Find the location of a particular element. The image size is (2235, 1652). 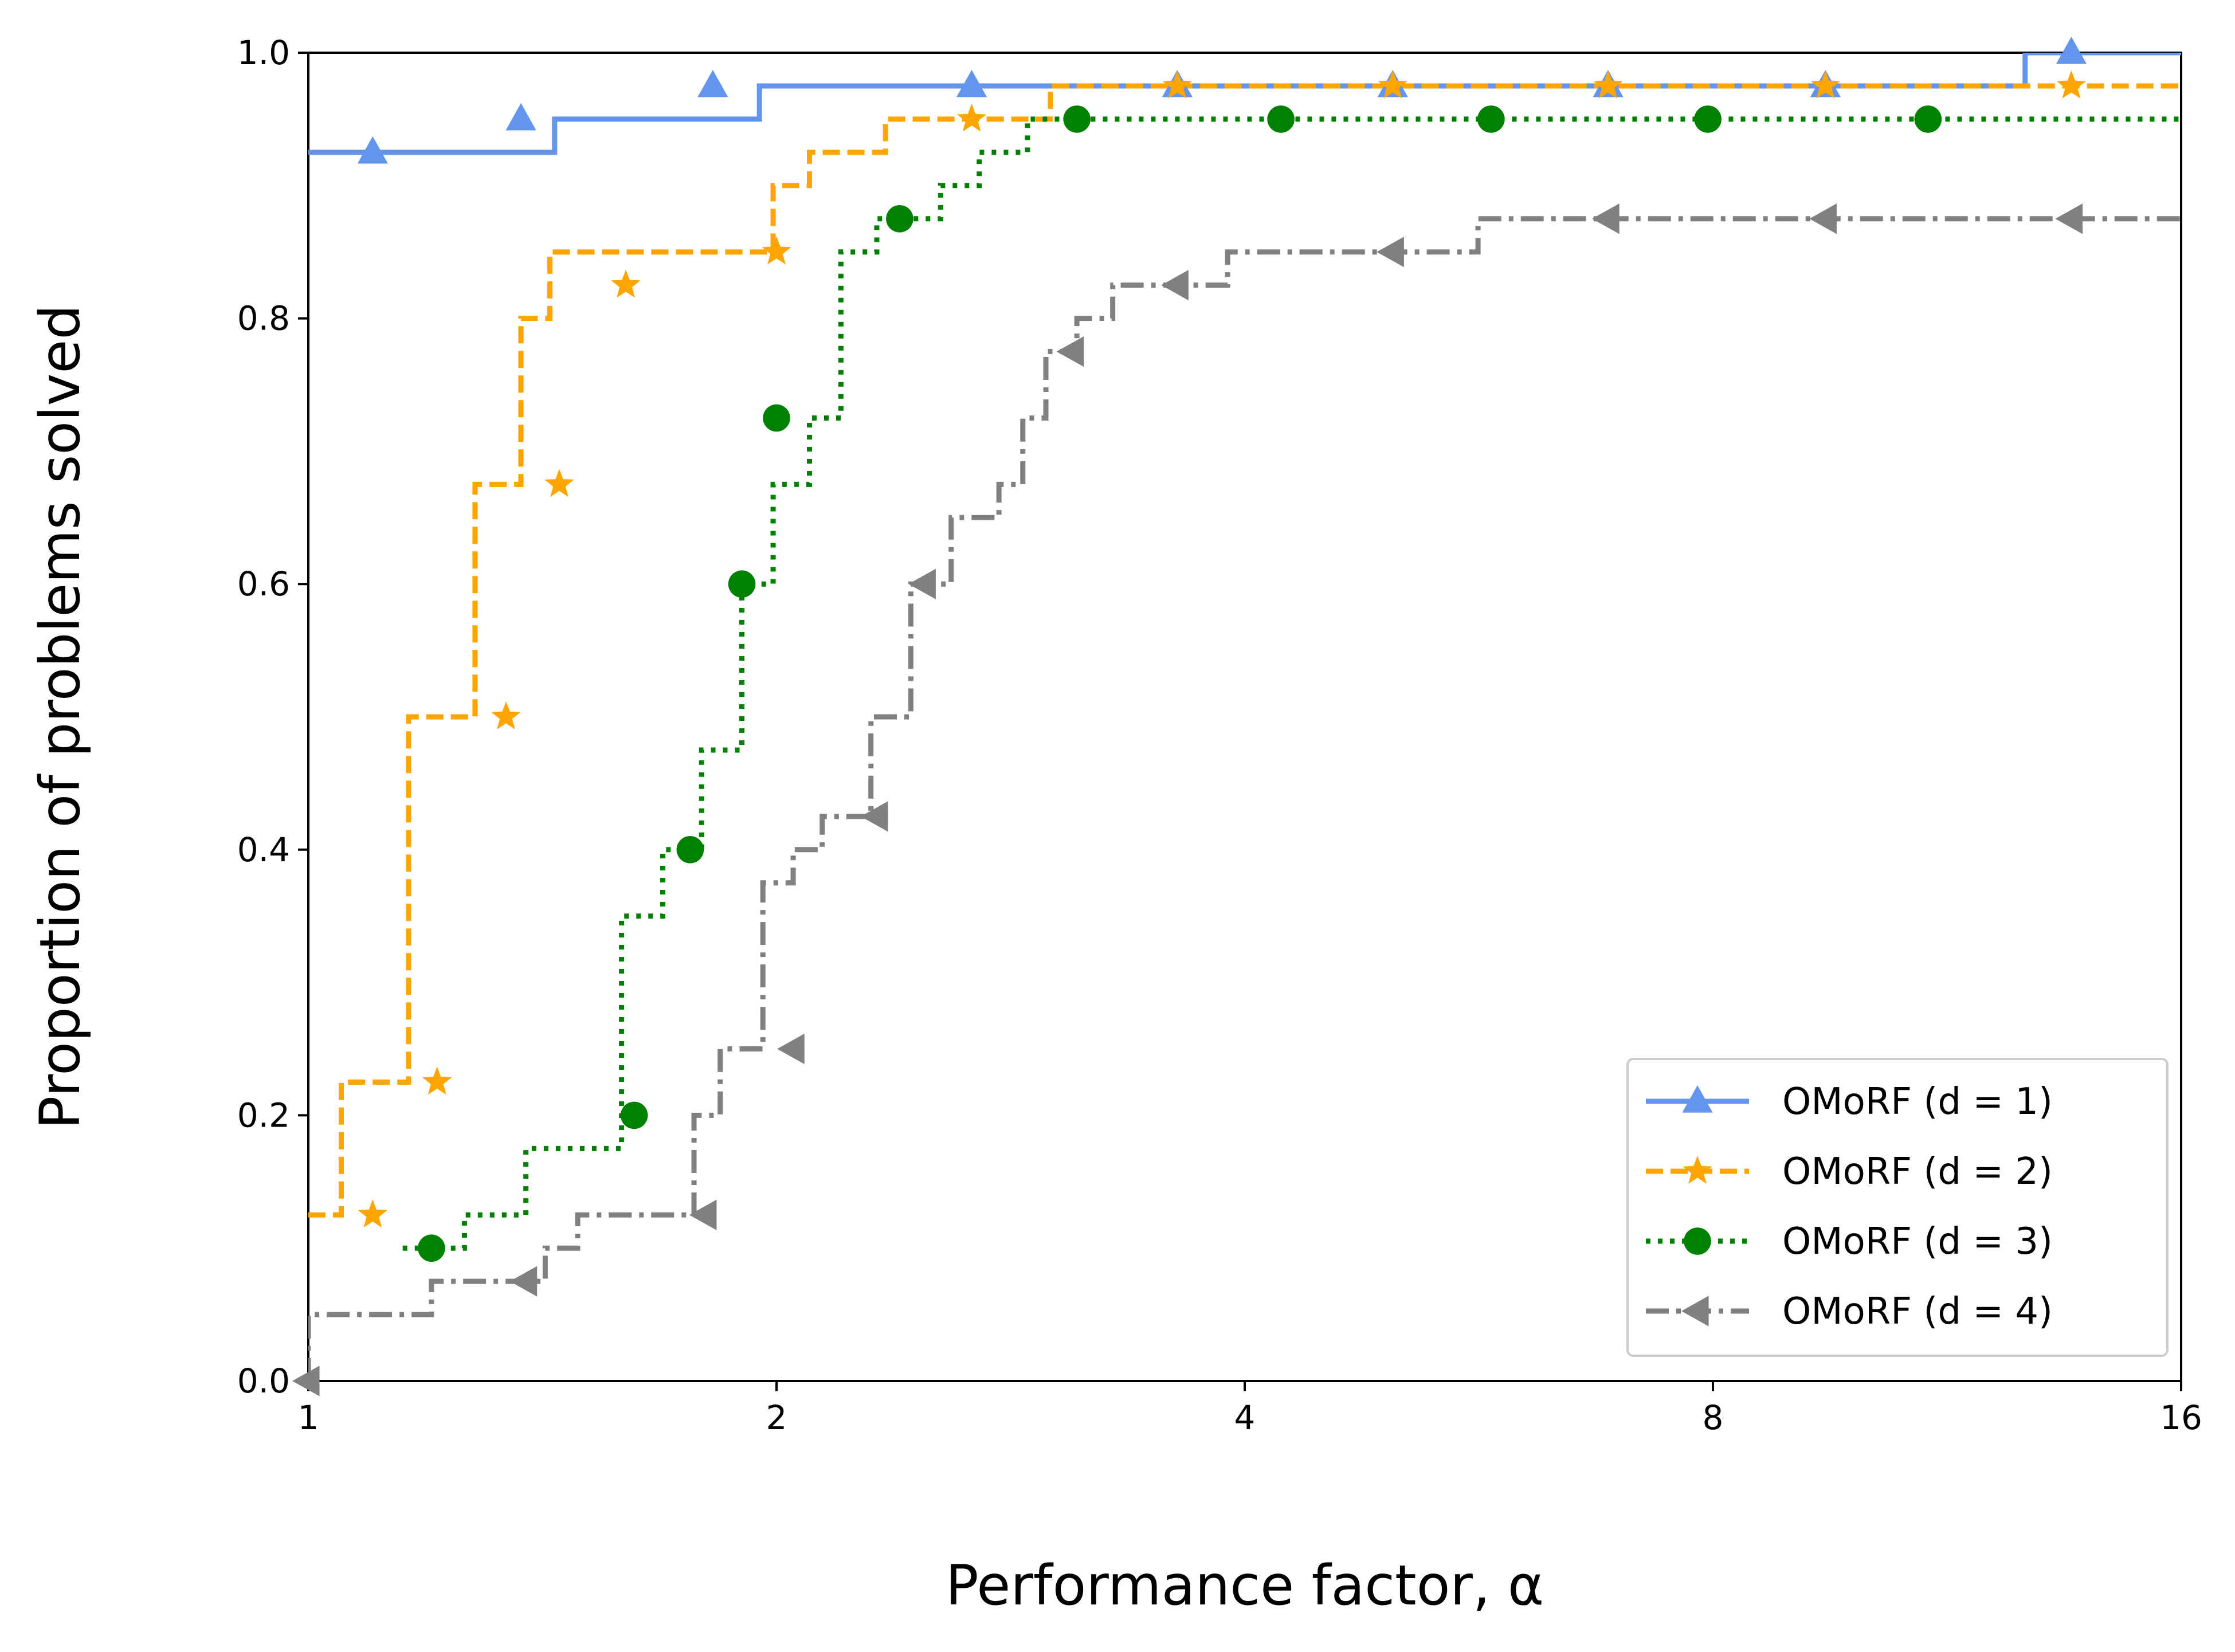

y-tick-label: 0.0 is located at coordinates (263, 1380).